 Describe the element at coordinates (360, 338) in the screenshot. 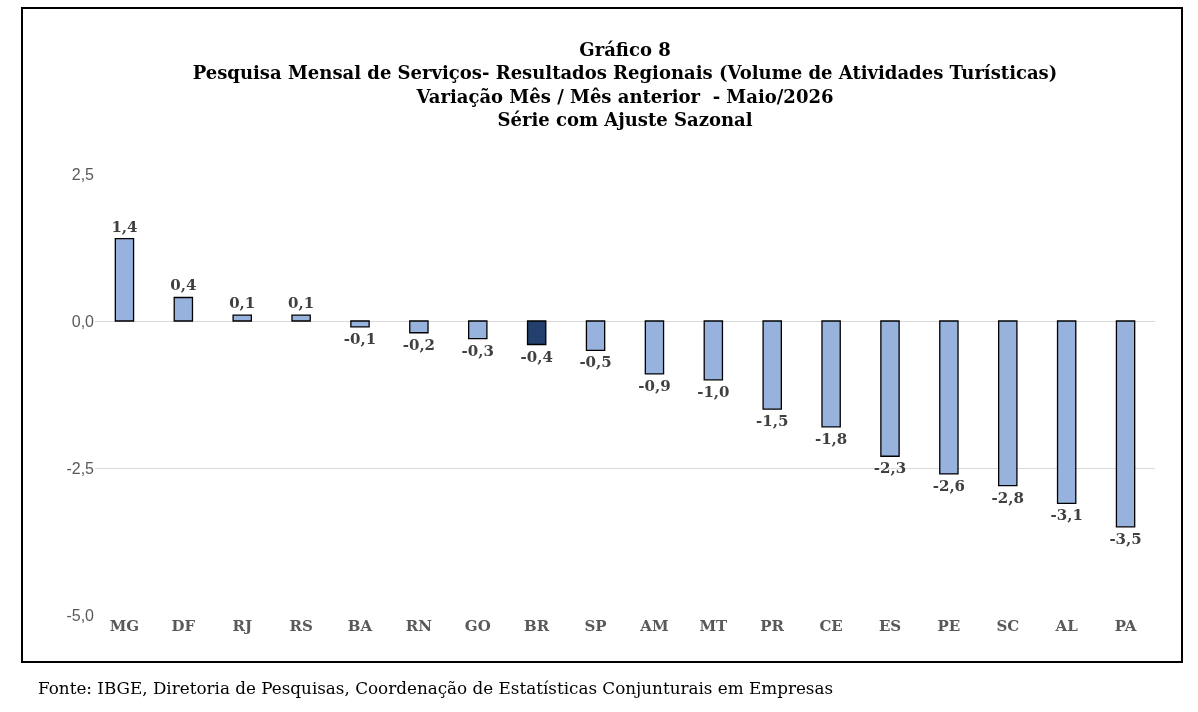

I see `data-label: -0,1` at that location.